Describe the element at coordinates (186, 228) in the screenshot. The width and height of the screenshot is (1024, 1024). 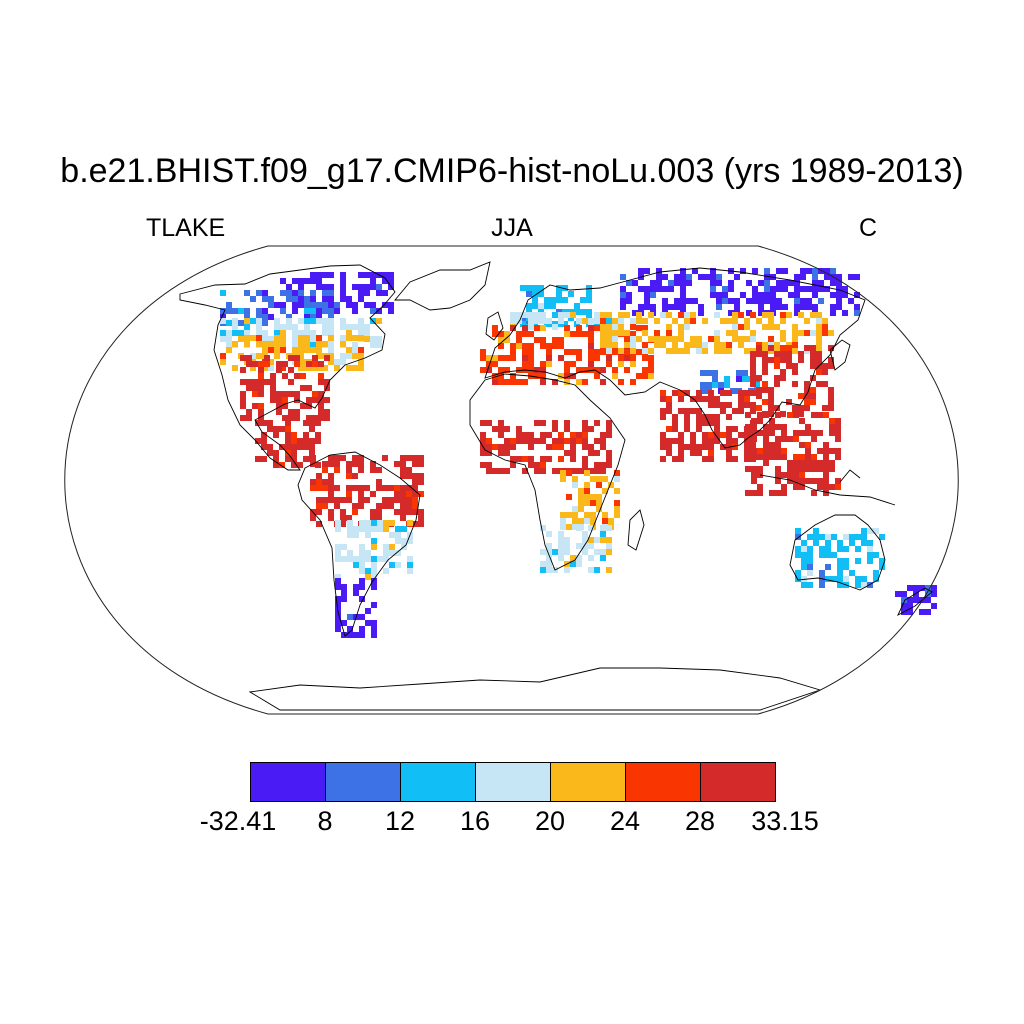
I see `variable-label: TLAKE` at that location.